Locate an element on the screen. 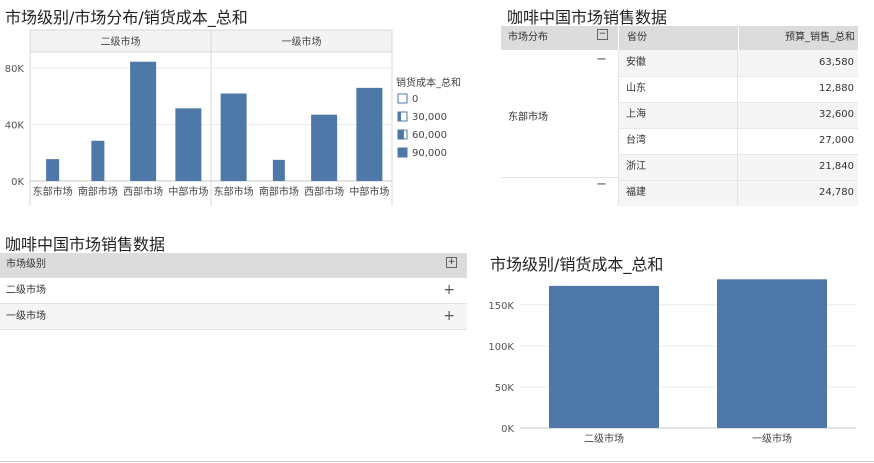 The width and height of the screenshot is (874, 463). table1-group-label: 东部市场 is located at coordinates (528, 117).